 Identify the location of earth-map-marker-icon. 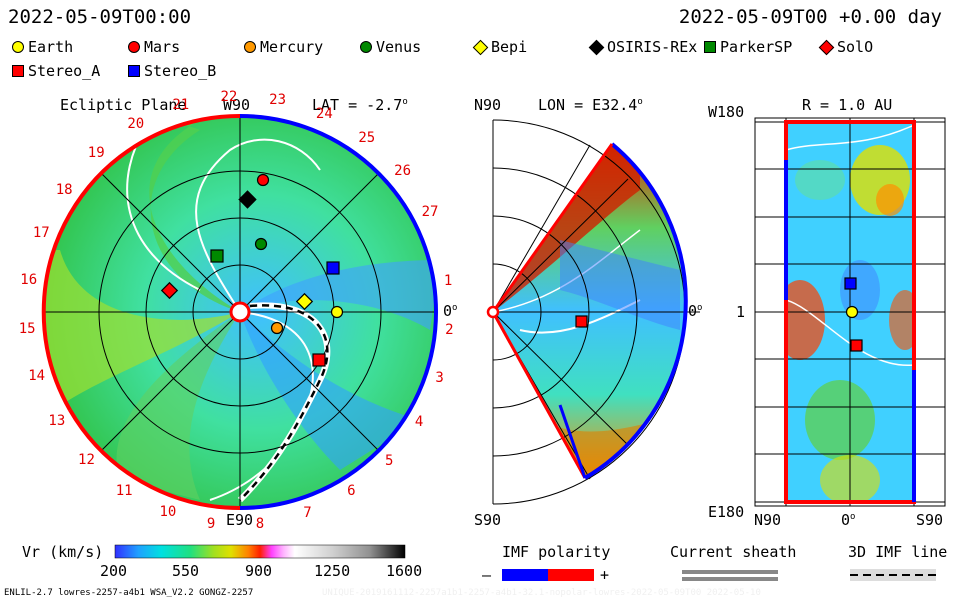
(852, 312).